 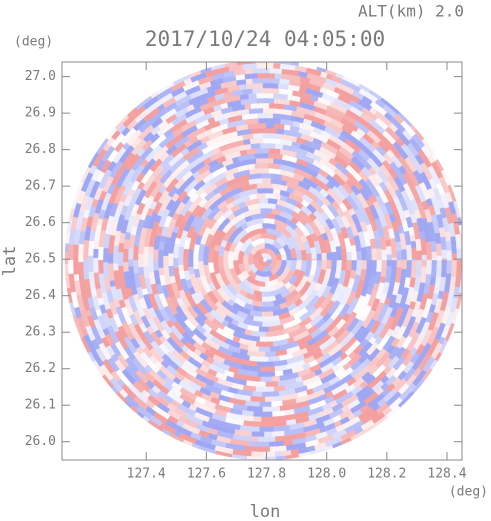 I want to click on x-tick-label: 128.4, so click(x=446, y=474).